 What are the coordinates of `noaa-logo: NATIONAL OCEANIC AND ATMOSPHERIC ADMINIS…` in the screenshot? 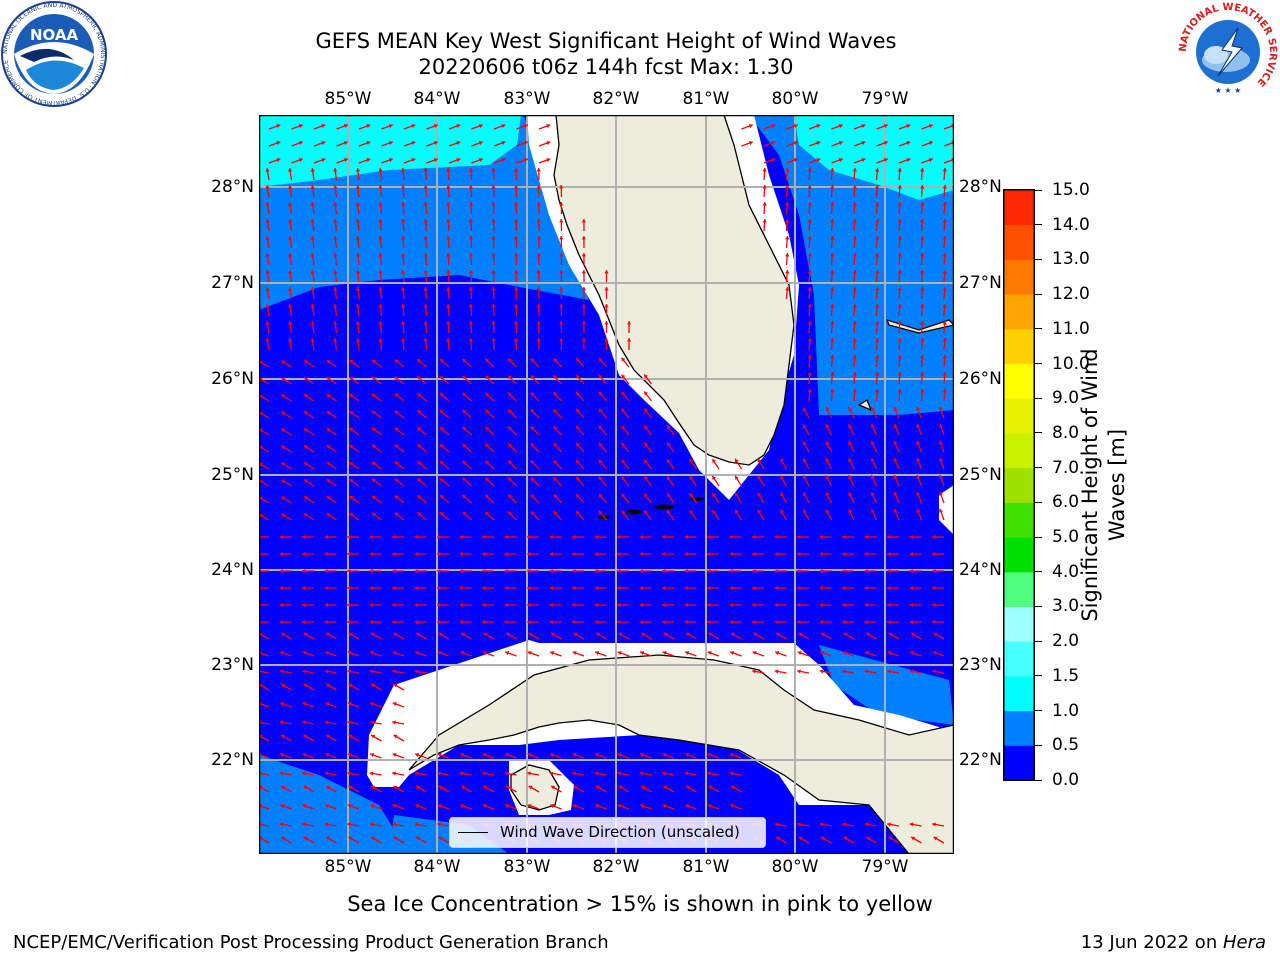 It's located at (54, 54).